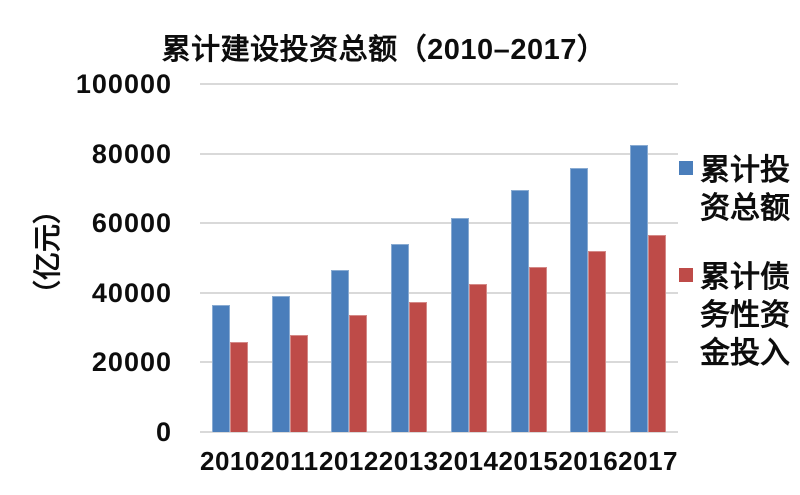  I want to click on legend-item: 累计债务性资金投入, so click(739, 316).